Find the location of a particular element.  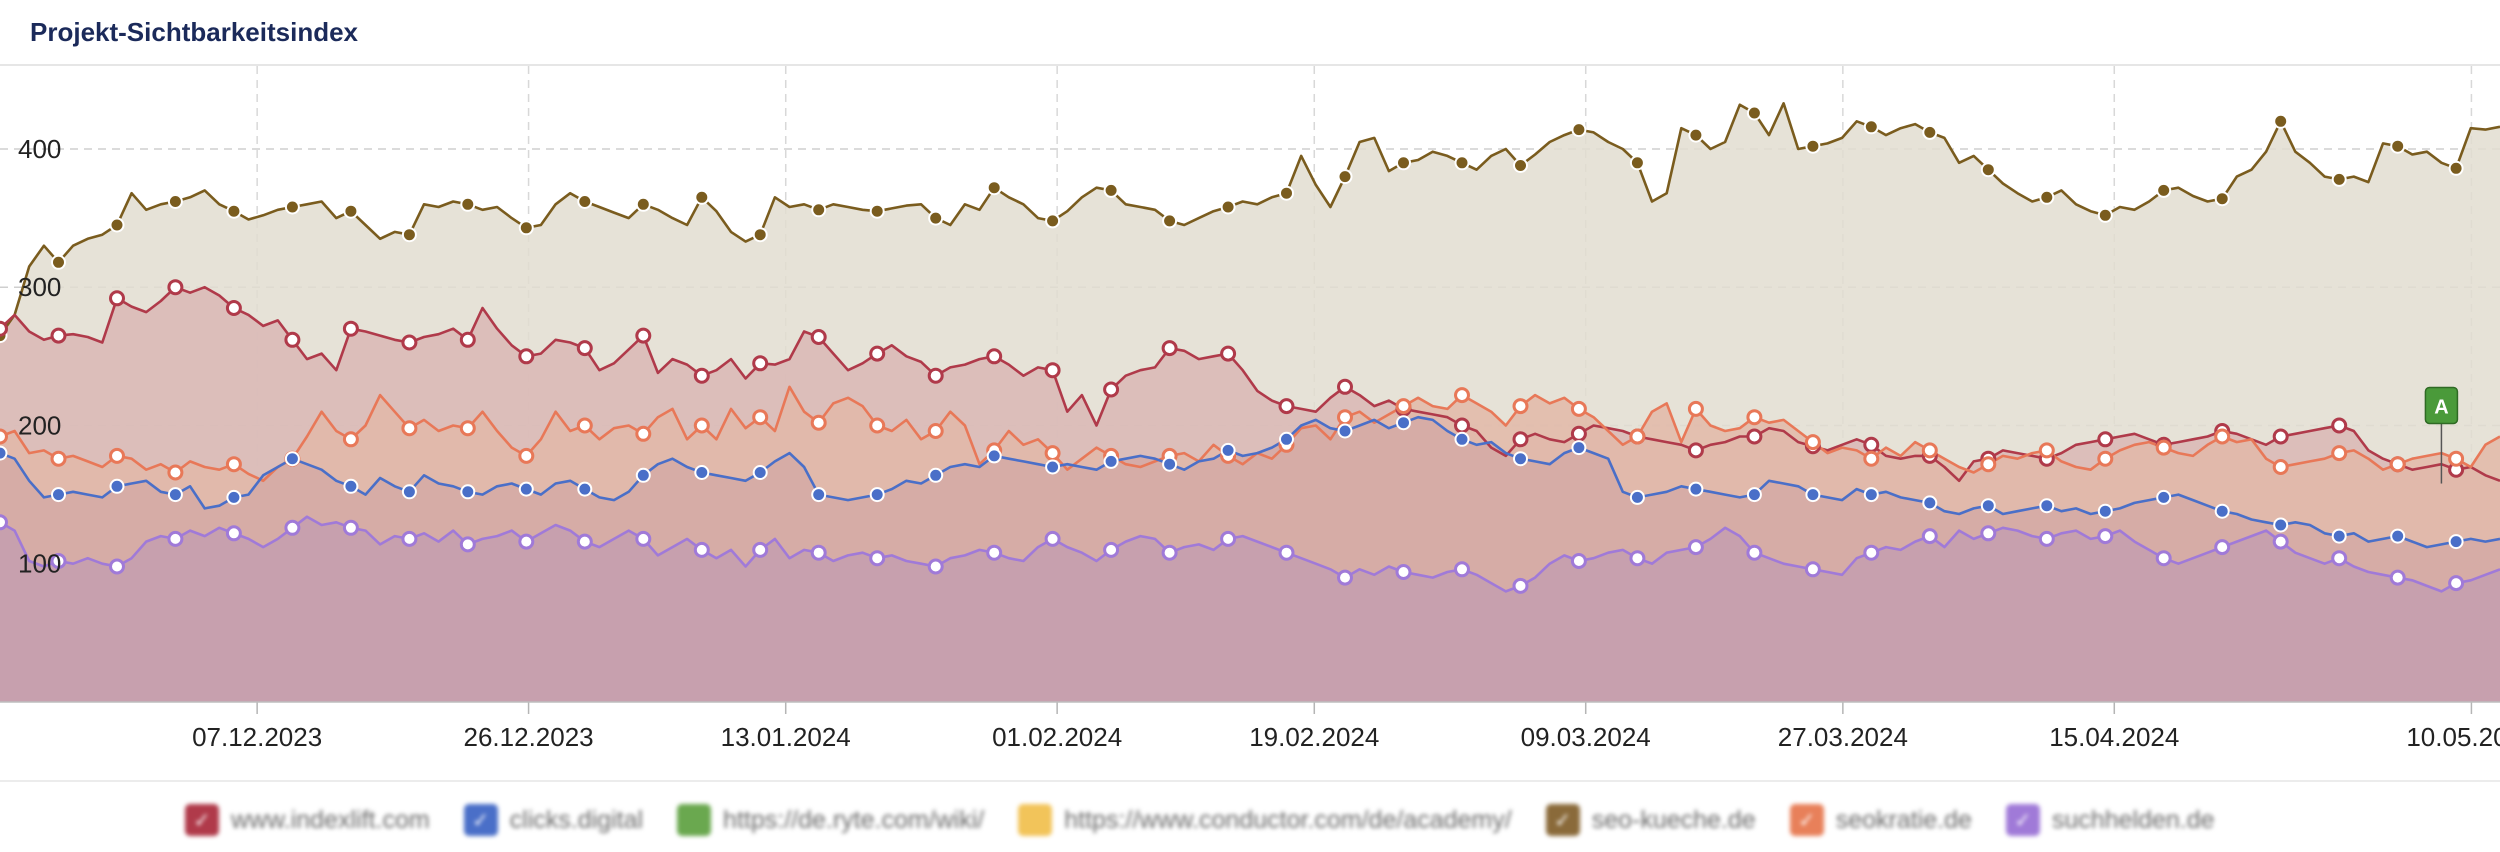

annotation-flag is located at coordinates (2441, 405).